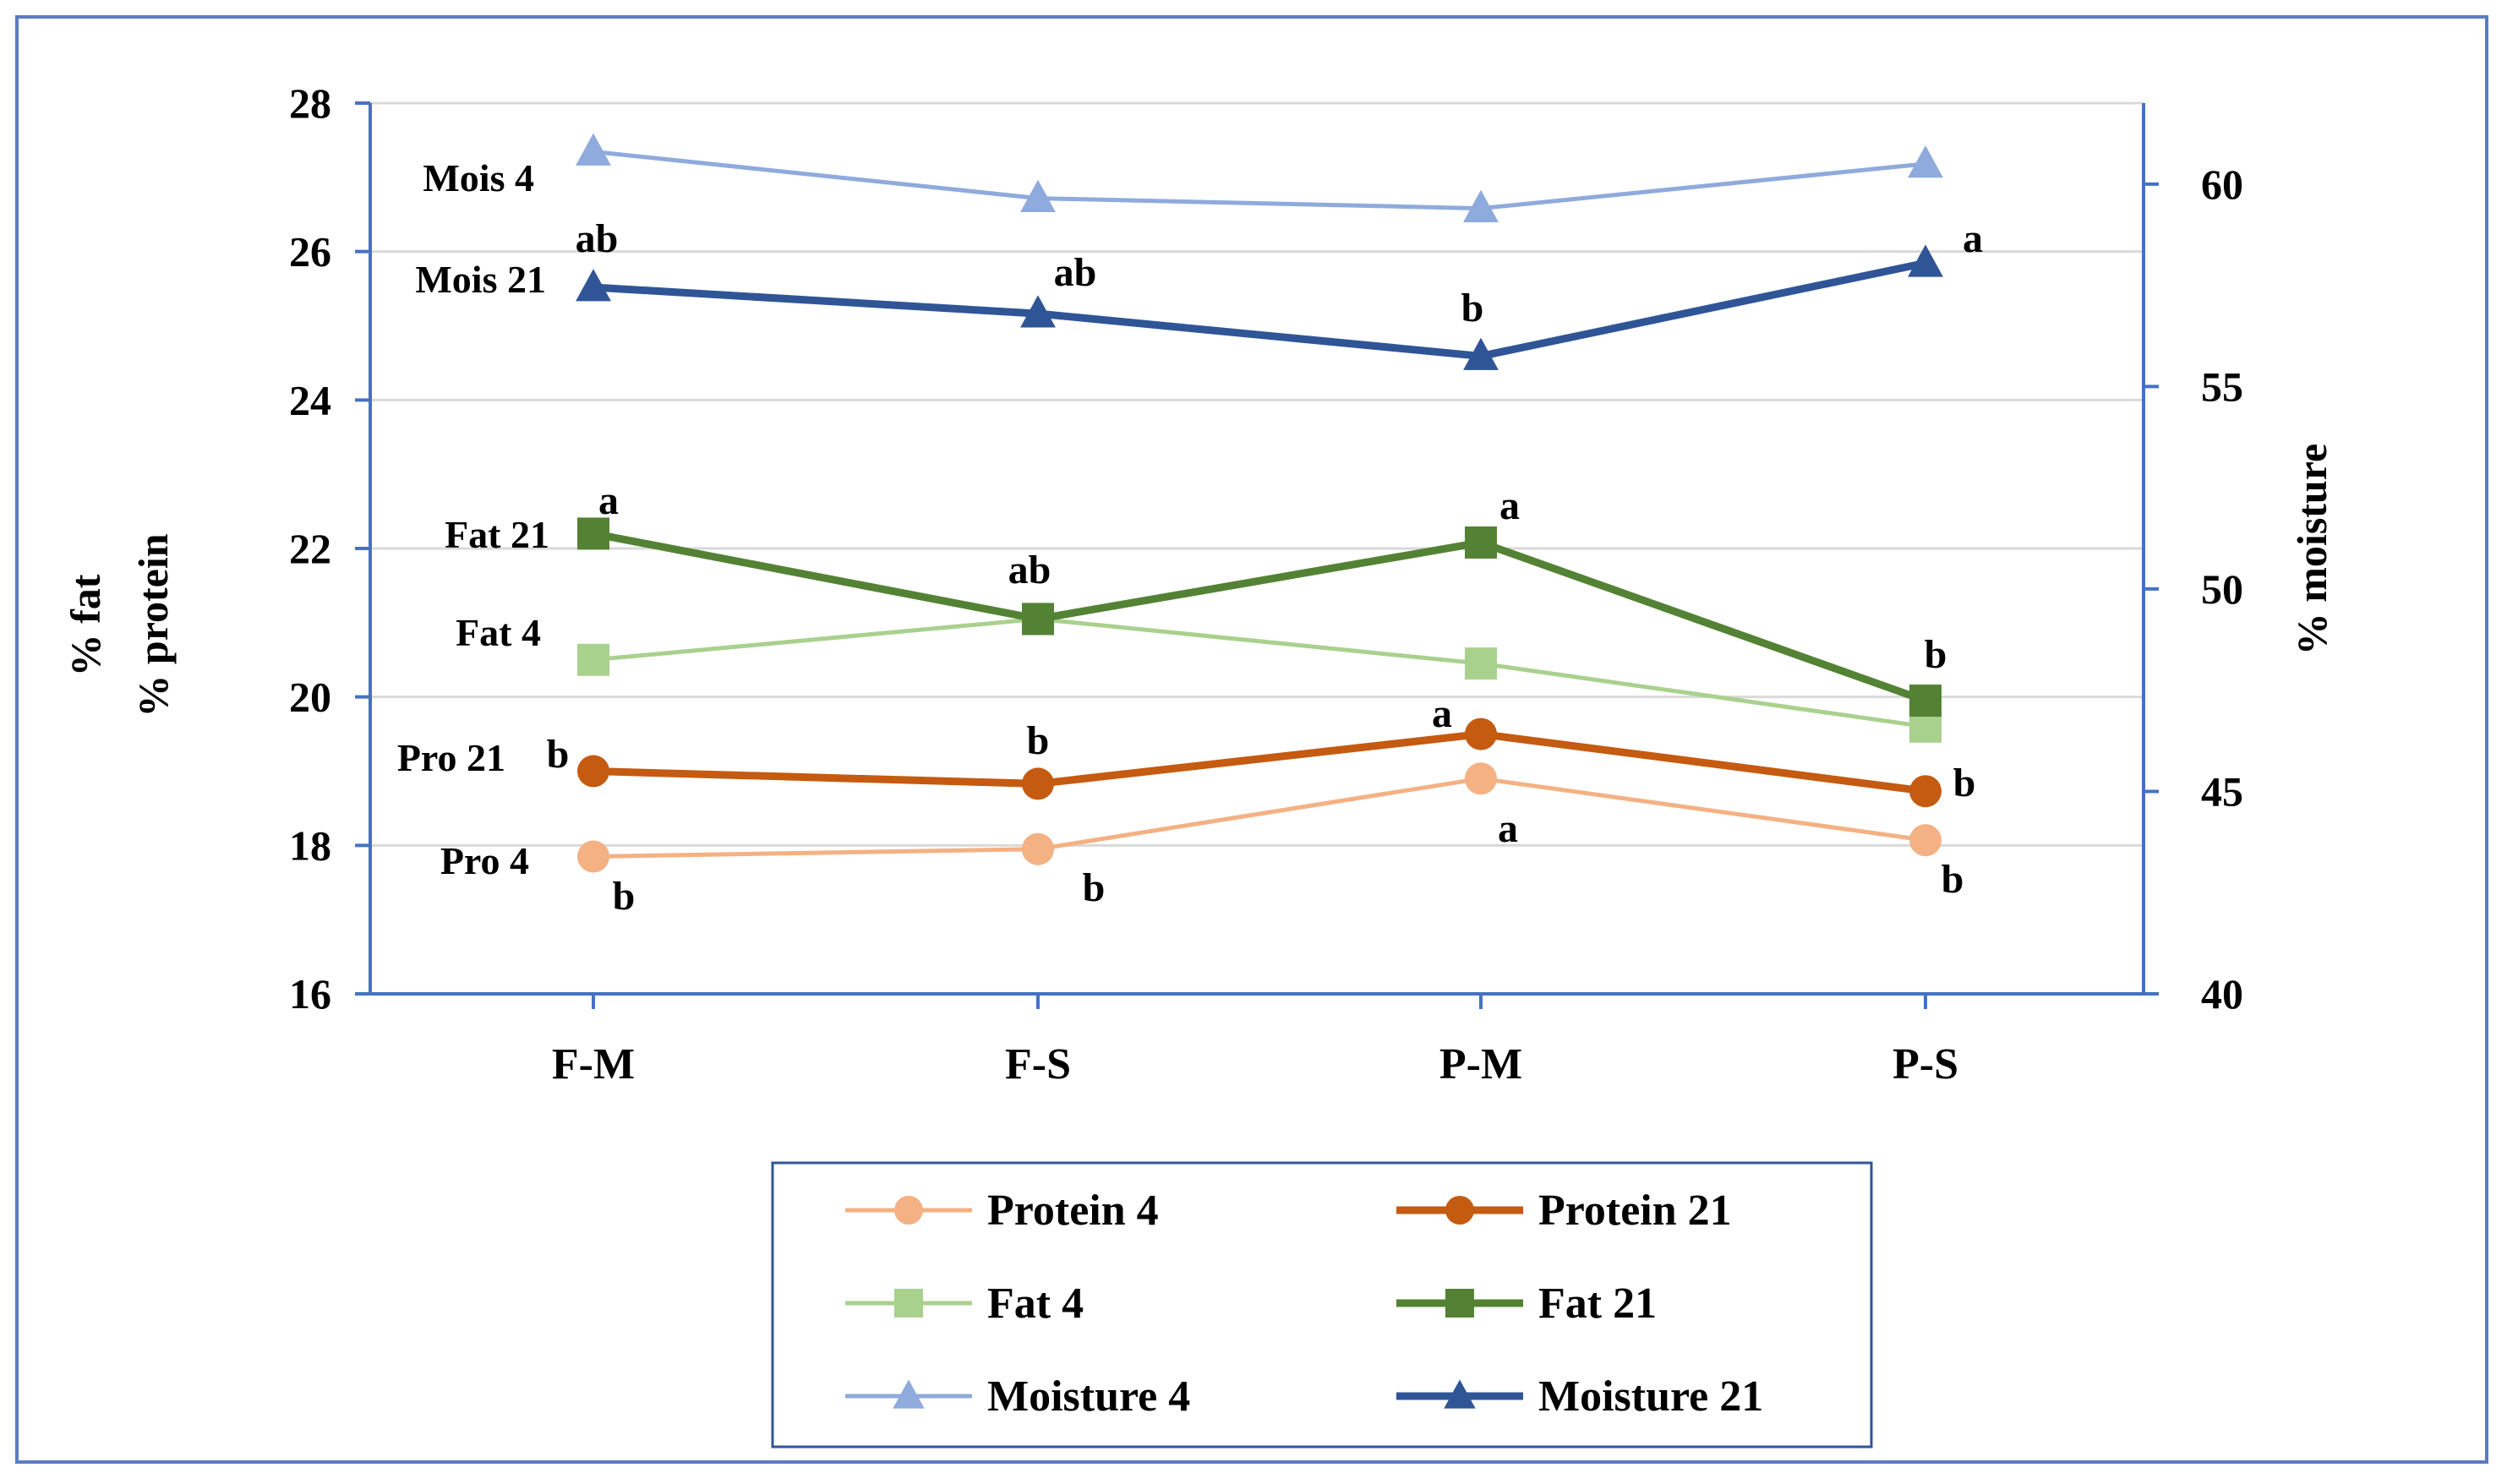 This screenshot has width=2507, height=1484. What do you see at coordinates (499, 633) in the screenshot?
I see `series-tag: Fat 4` at bounding box center [499, 633].